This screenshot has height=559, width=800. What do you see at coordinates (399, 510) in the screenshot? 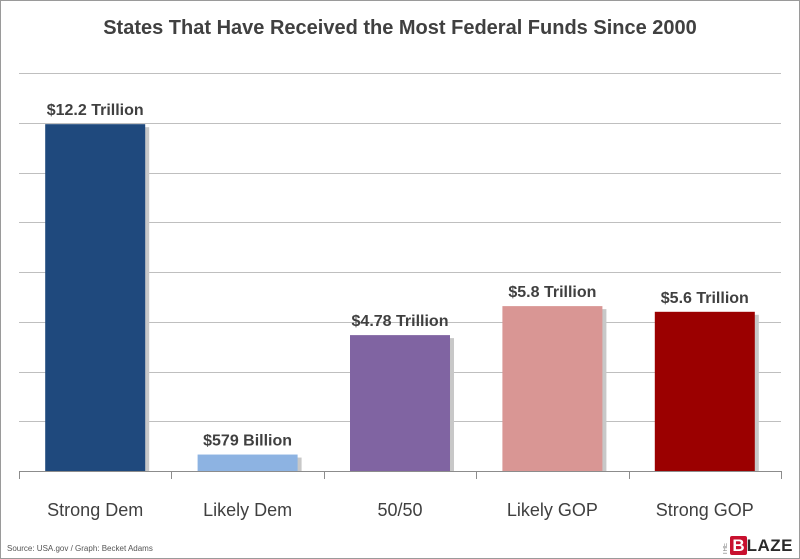
I see `x-tick-label: 50/50` at bounding box center [399, 510].